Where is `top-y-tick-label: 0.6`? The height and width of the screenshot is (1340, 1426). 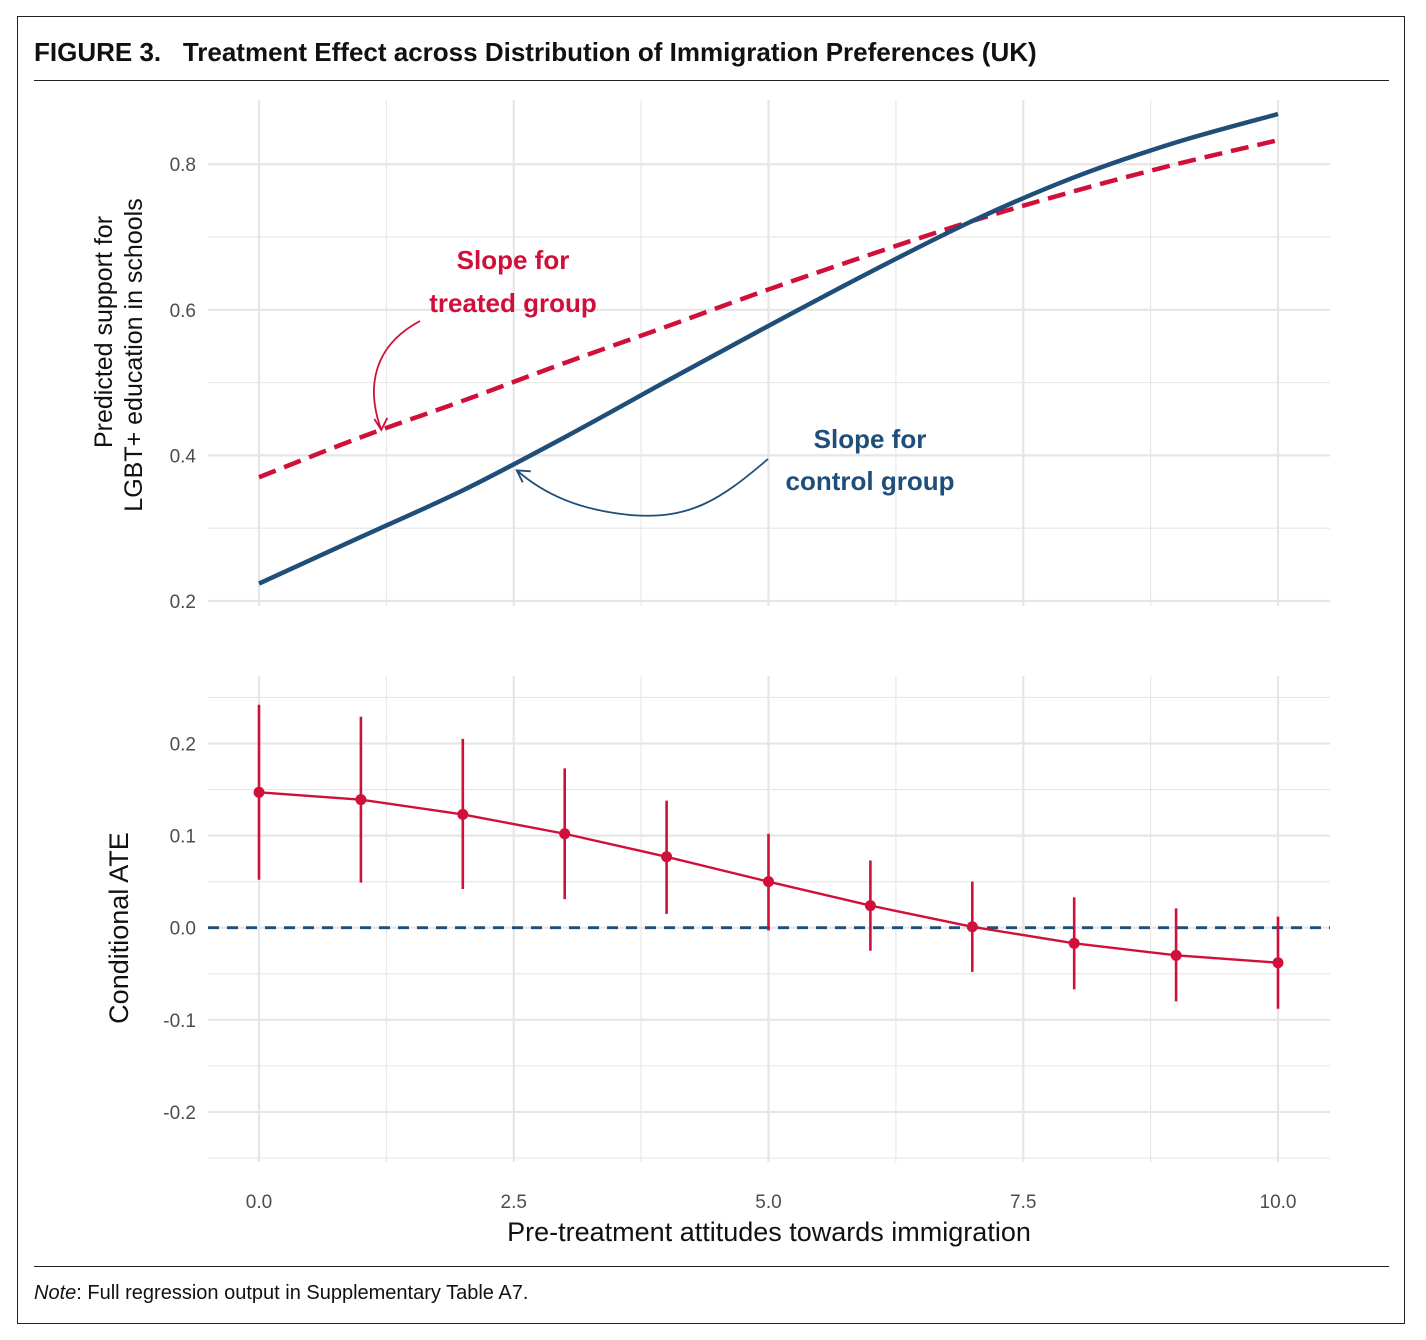
top-y-tick-label: 0.6 is located at coordinates (183, 311).